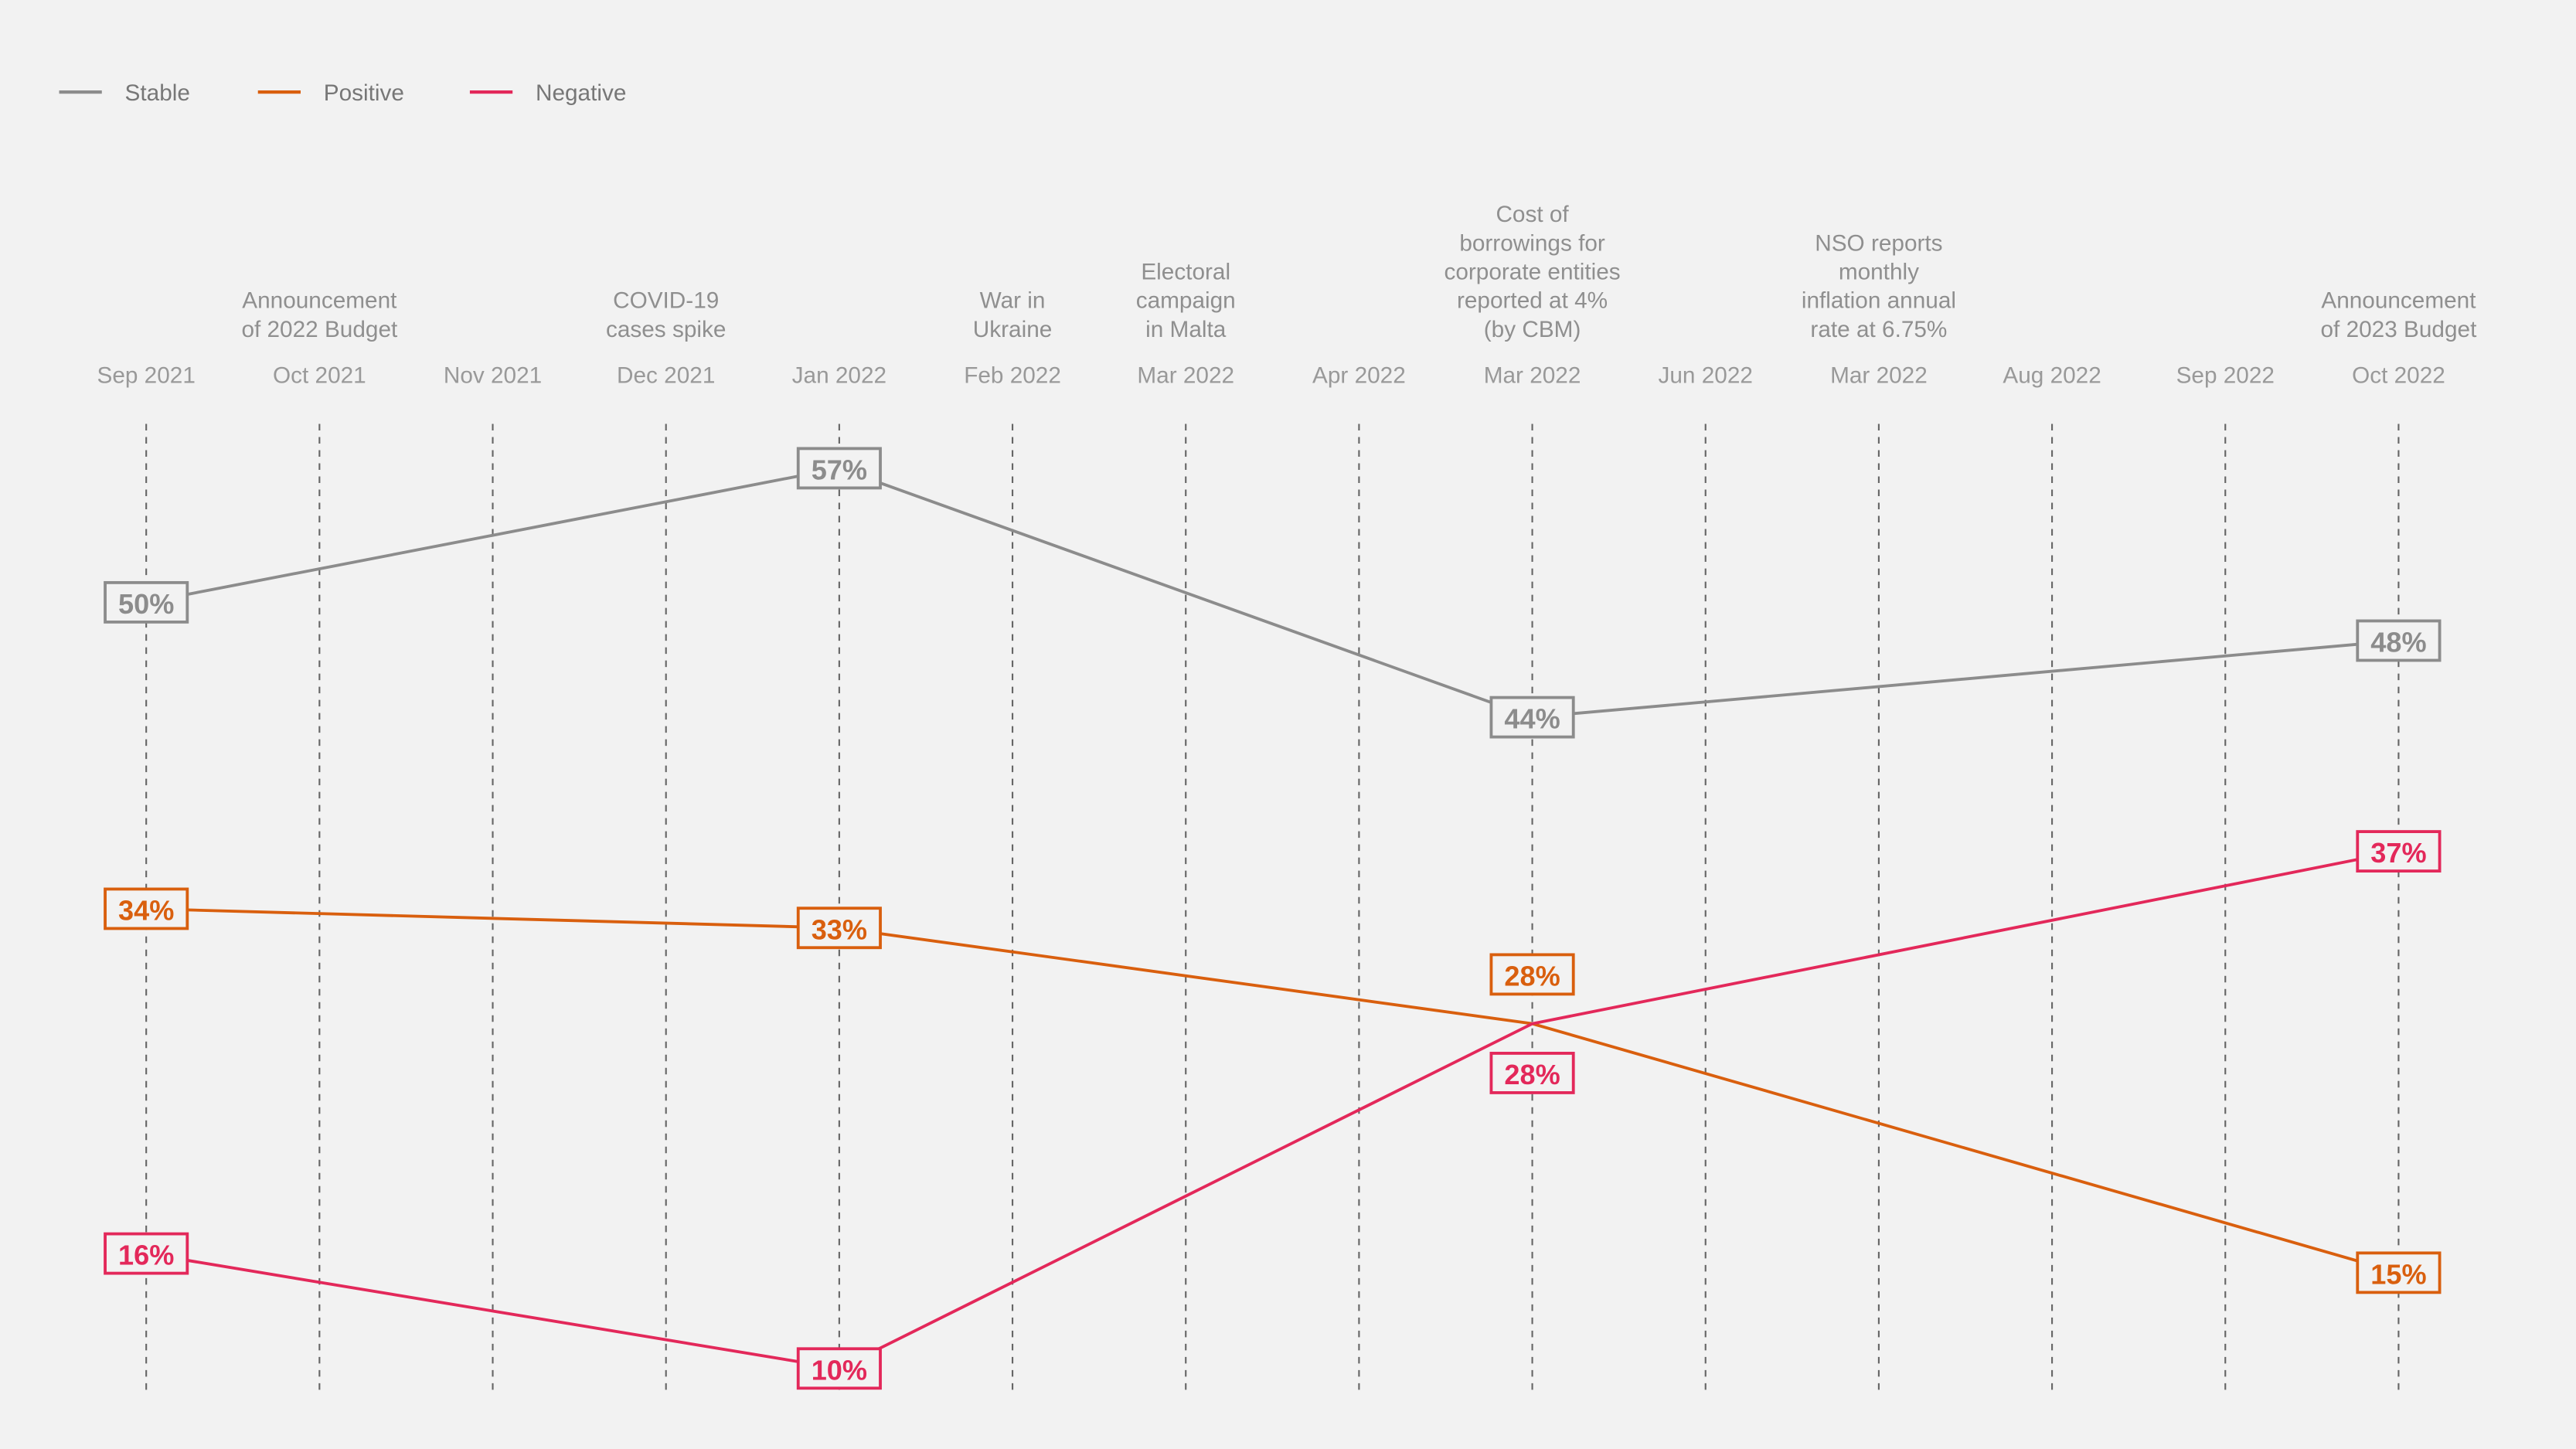 This screenshot has width=2576, height=1449. I want to click on annotation-text: Ukraine, so click(1013, 330).